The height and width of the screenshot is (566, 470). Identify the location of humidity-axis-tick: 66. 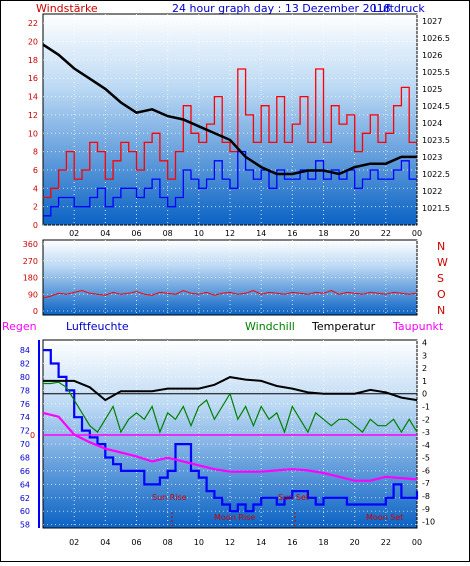
(25, 471).